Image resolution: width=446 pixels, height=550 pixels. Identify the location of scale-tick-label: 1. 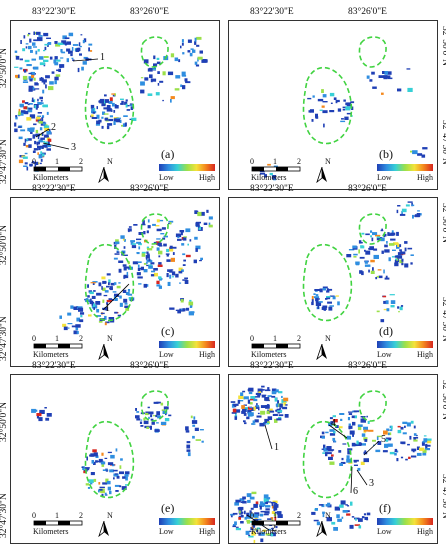
(275, 161).